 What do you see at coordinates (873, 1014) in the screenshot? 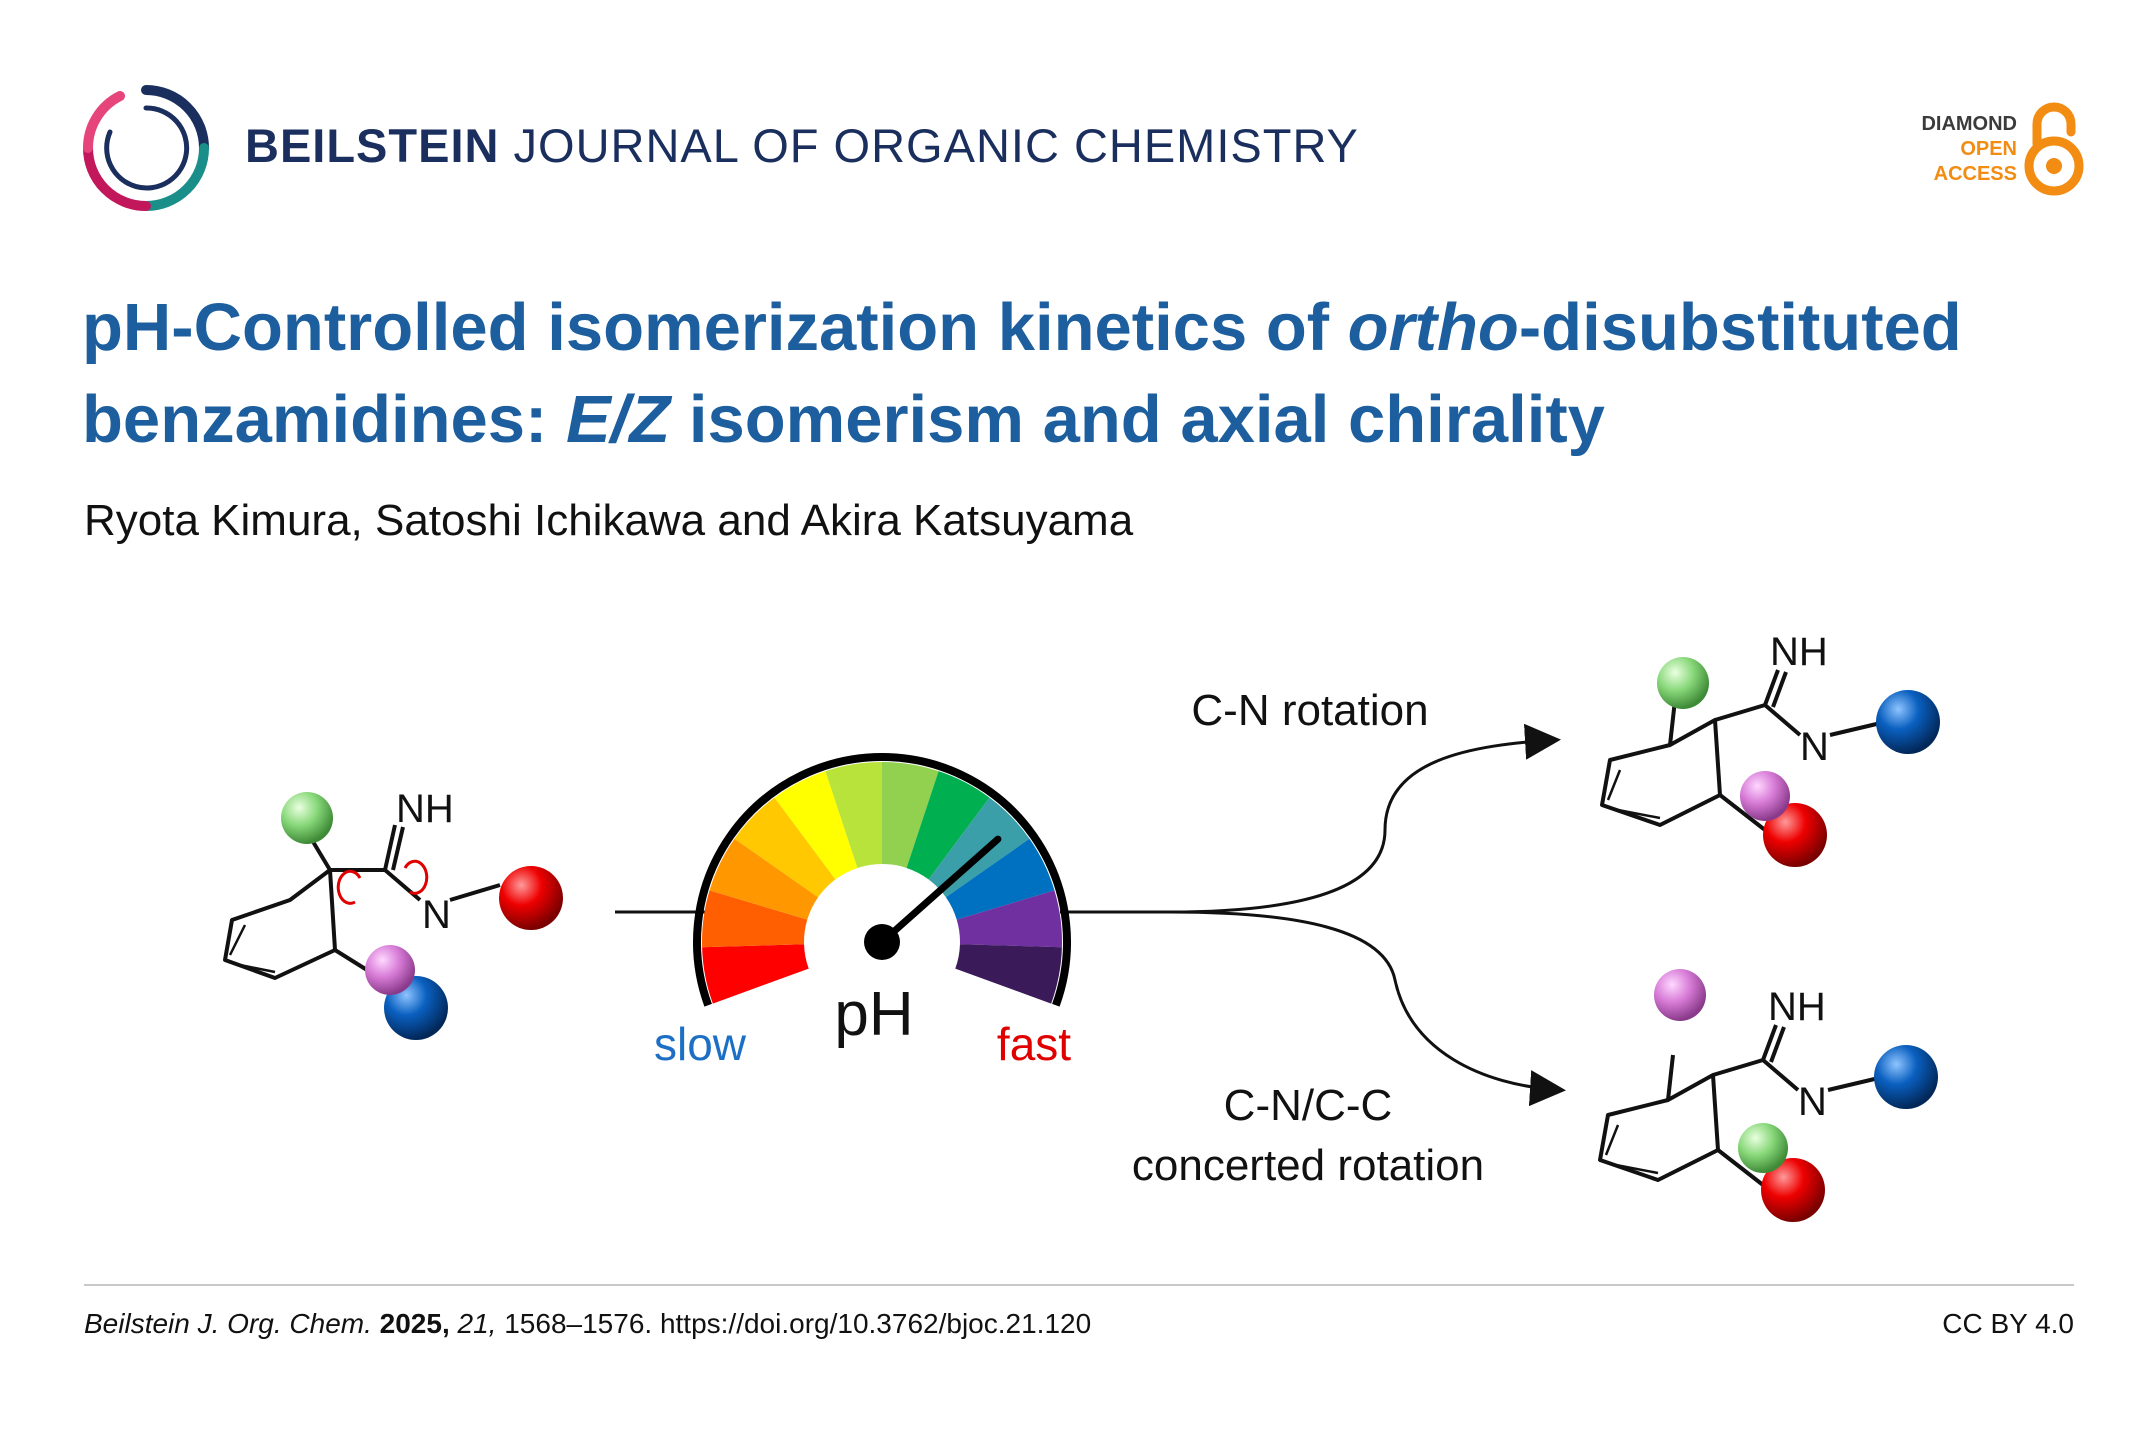
I see `gauge-ph-label: pH` at bounding box center [873, 1014].